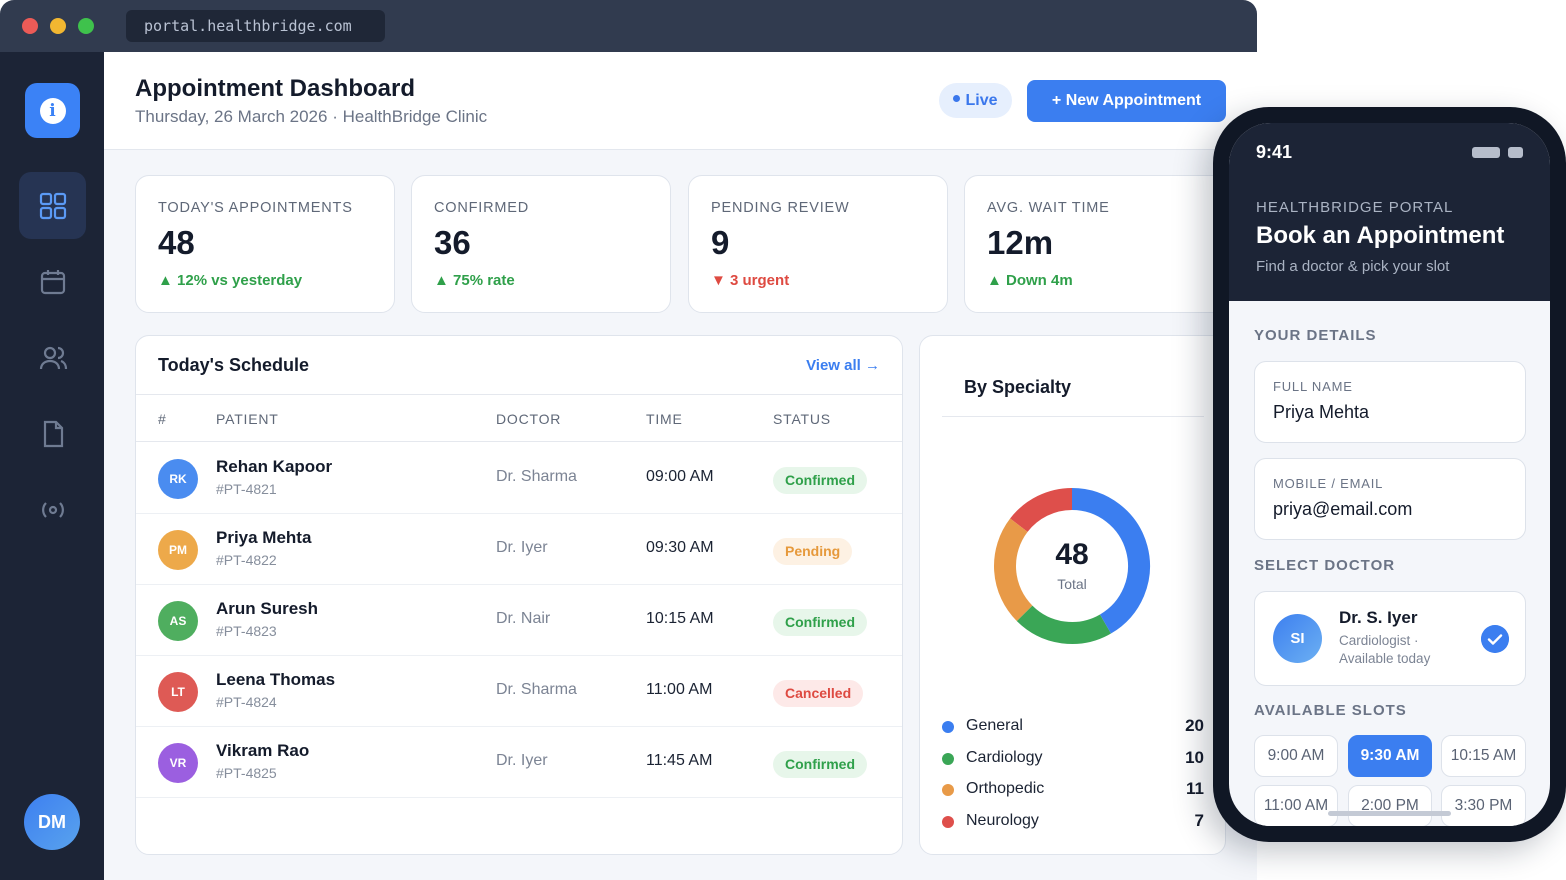  What do you see at coordinates (1063, 624) in the screenshot?
I see `donut-slice-cardiology` at bounding box center [1063, 624].